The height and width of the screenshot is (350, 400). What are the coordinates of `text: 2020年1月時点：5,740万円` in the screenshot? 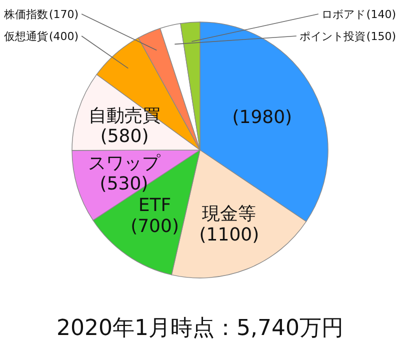 It's located at (200, 328).